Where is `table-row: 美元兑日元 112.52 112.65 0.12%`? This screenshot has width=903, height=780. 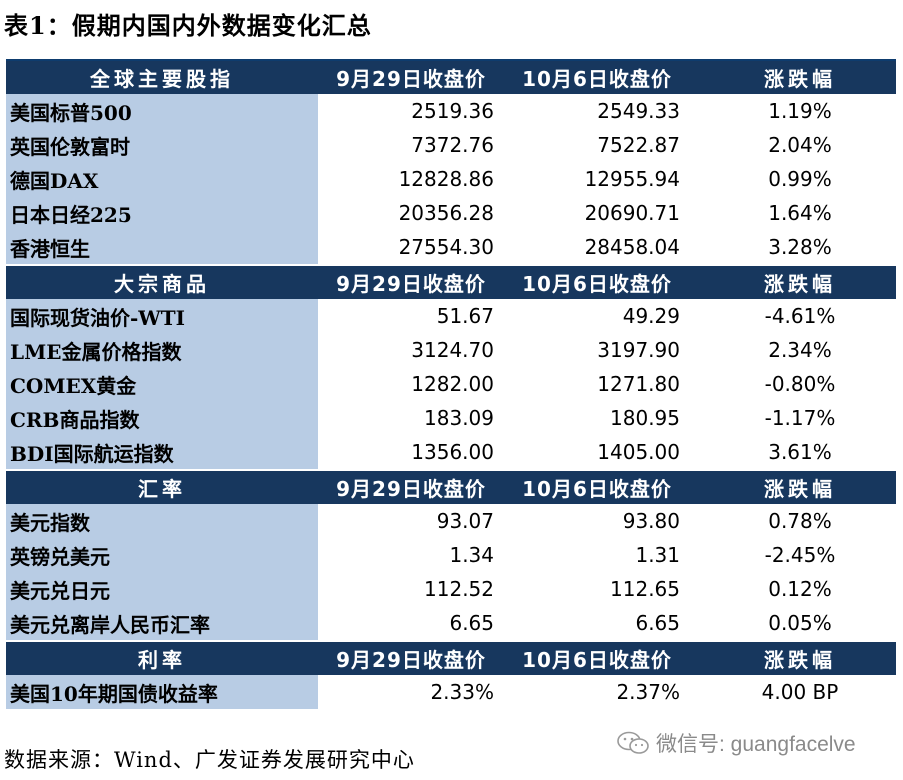 table-row: 美元兑日元 112.52 112.65 0.12% is located at coordinates (451, 589).